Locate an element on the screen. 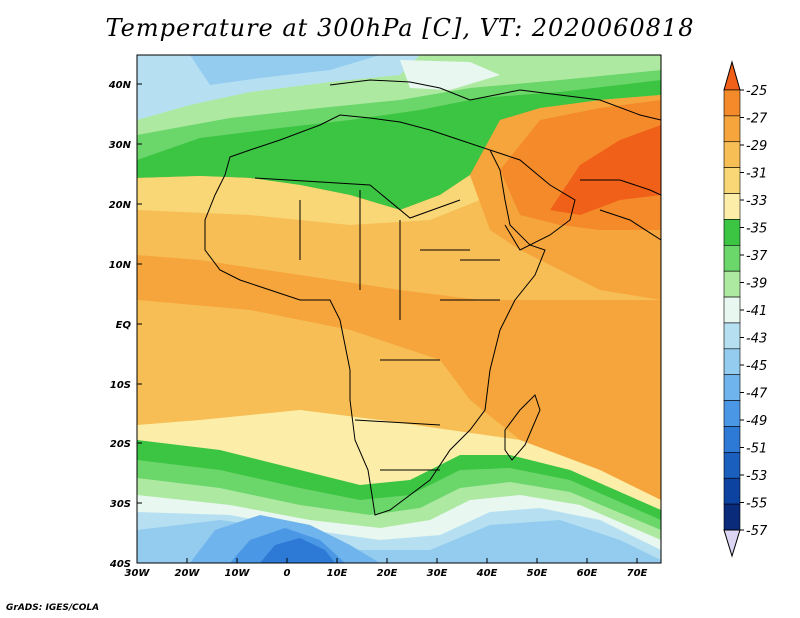 This screenshot has width=800, height=618. colorbar-label: -53 is located at coordinates (756, 476).